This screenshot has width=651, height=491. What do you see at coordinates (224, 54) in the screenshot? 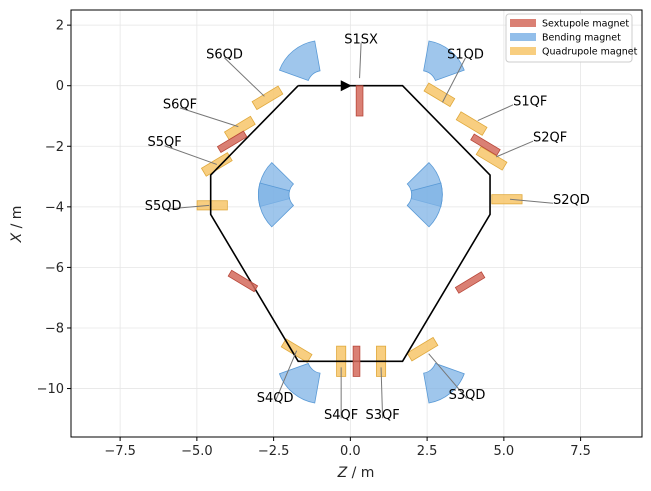
I see `annotation-label: S6QD` at bounding box center [224, 54].